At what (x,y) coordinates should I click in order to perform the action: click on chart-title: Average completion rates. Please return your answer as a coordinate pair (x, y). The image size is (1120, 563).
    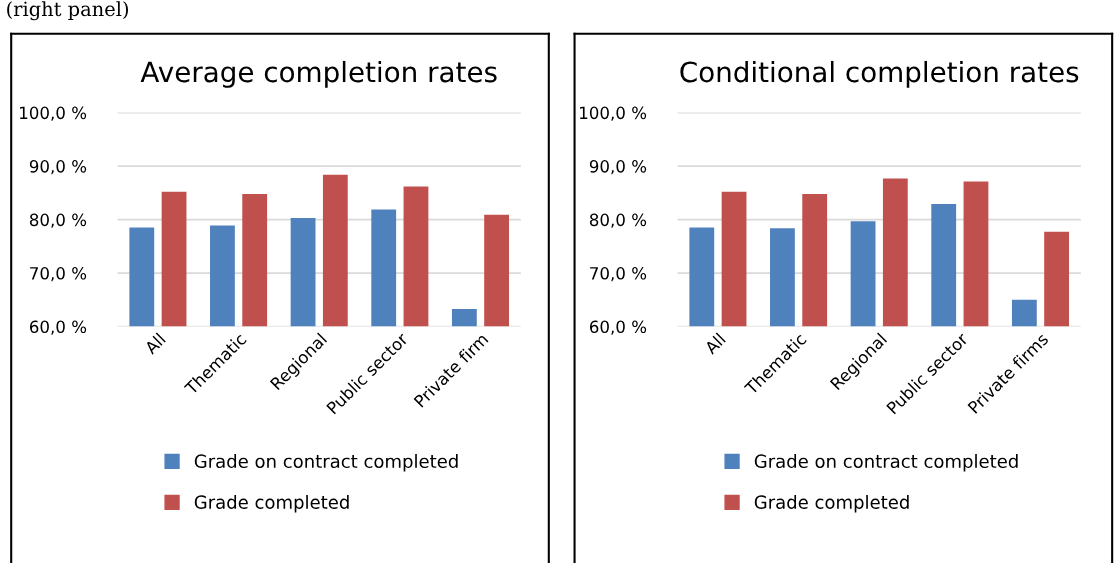
    Looking at the image, I should click on (318, 74).